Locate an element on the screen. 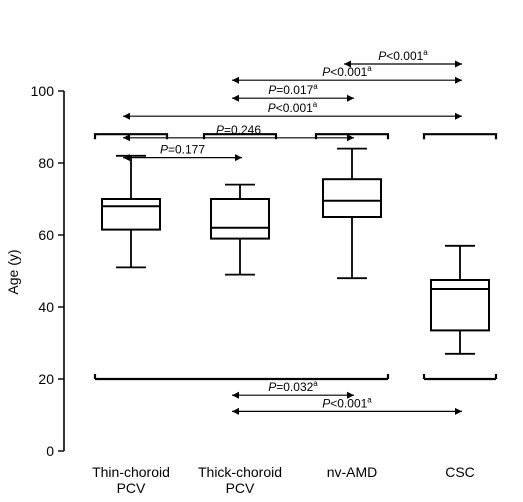  p-value: =0.017 is located at coordinates (294, 90).